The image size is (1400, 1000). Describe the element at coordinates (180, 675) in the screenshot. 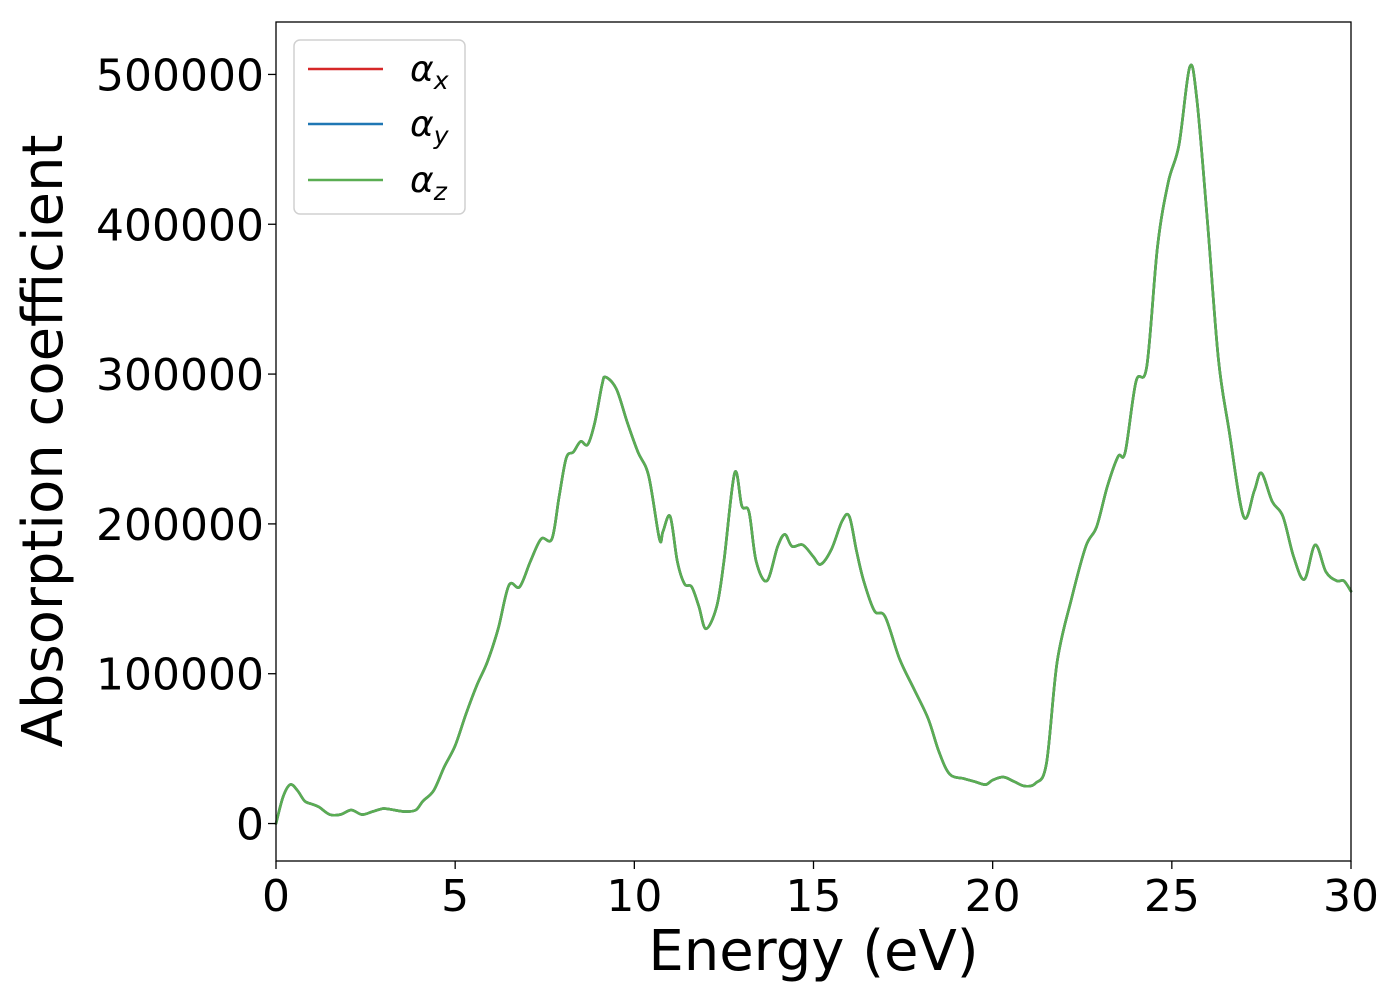

I see `y-tick-label: 100000` at that location.